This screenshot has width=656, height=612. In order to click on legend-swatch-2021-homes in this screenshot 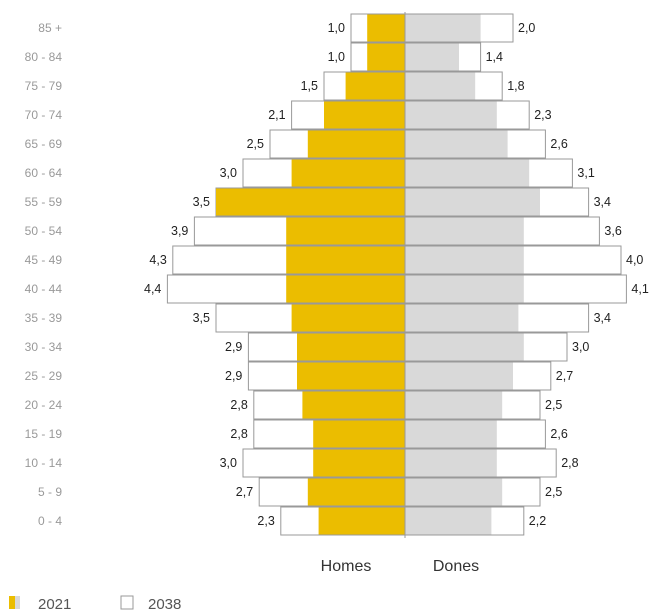, I will do `click(12, 602)`.